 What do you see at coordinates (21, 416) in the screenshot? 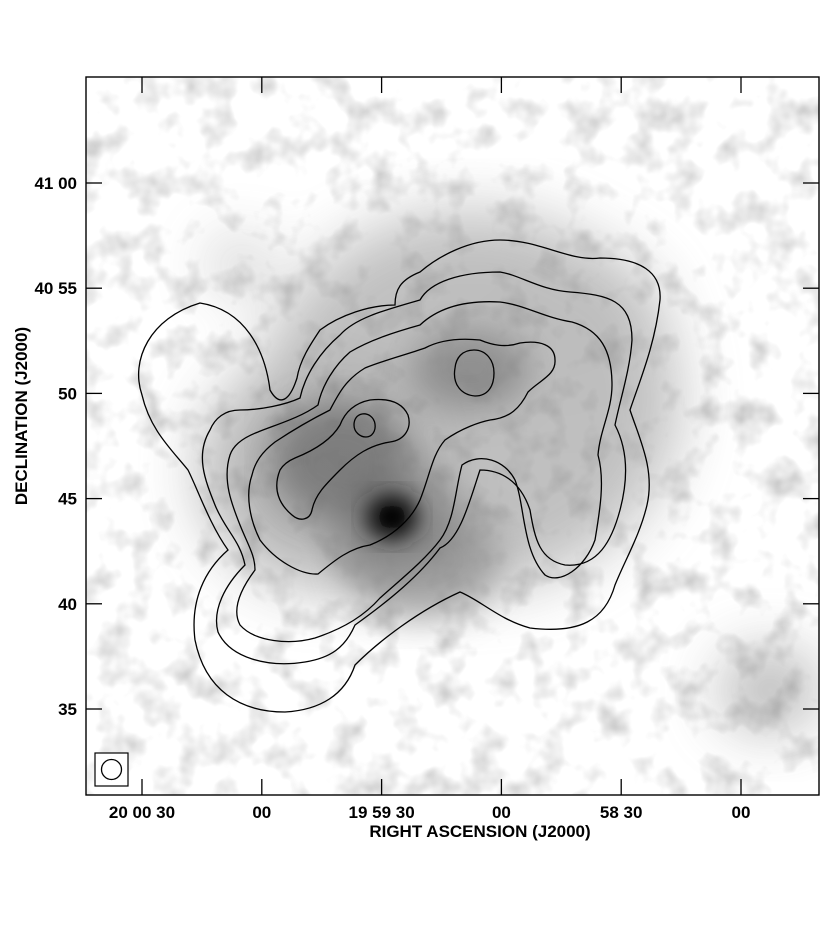
I see `y-axis-title: DECLINATION (J2000)` at bounding box center [21, 416].